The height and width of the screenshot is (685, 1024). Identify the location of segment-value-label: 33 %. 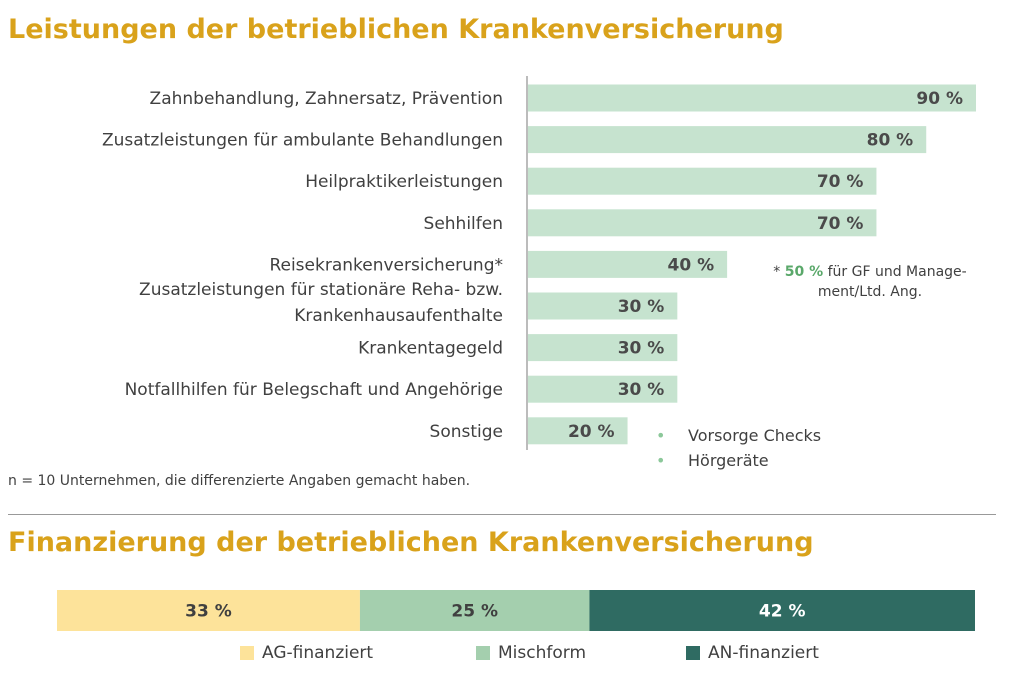
(208, 612).